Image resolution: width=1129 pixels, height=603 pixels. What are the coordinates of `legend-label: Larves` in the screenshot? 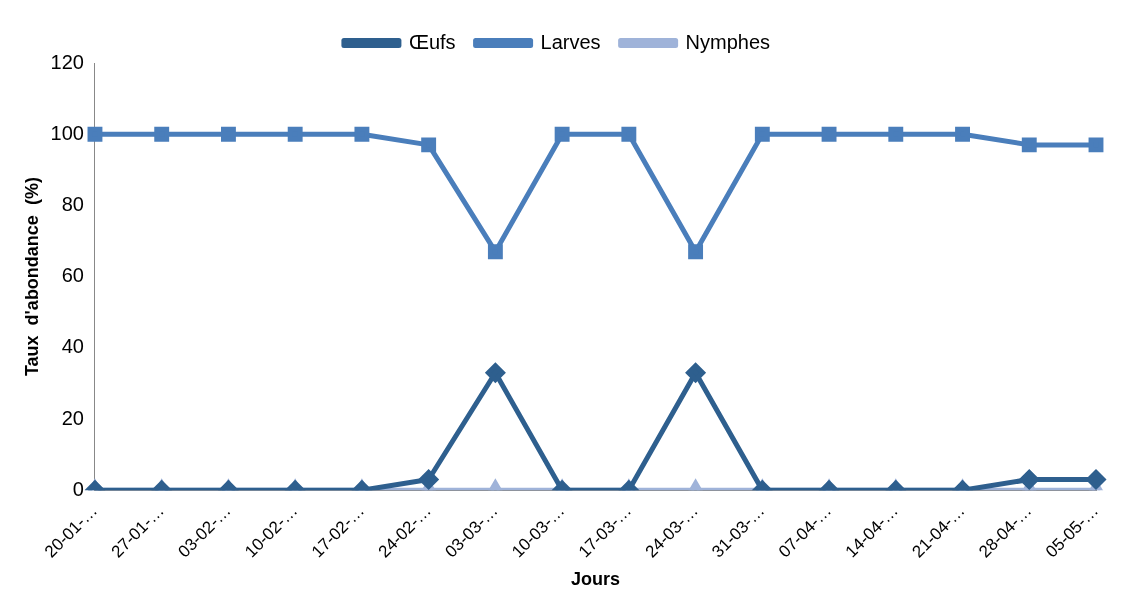 It's located at (570, 41).